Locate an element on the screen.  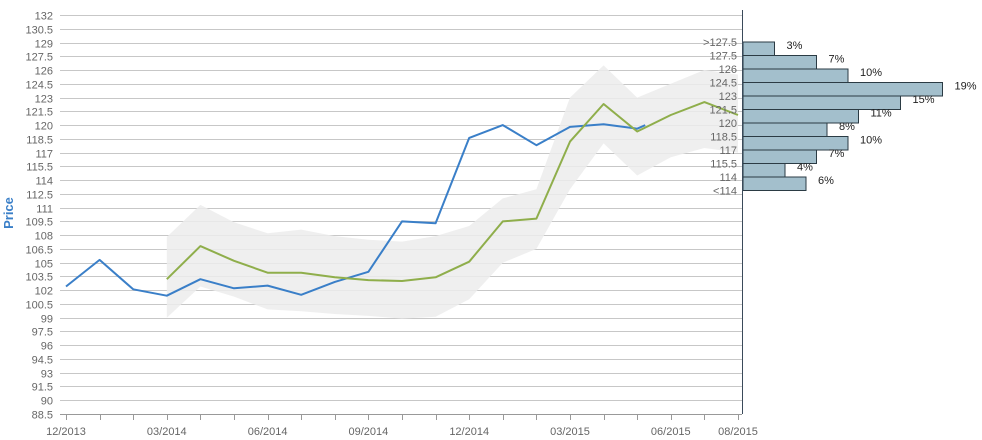
y-tick-label: 130.5 is located at coordinates (39, 31).